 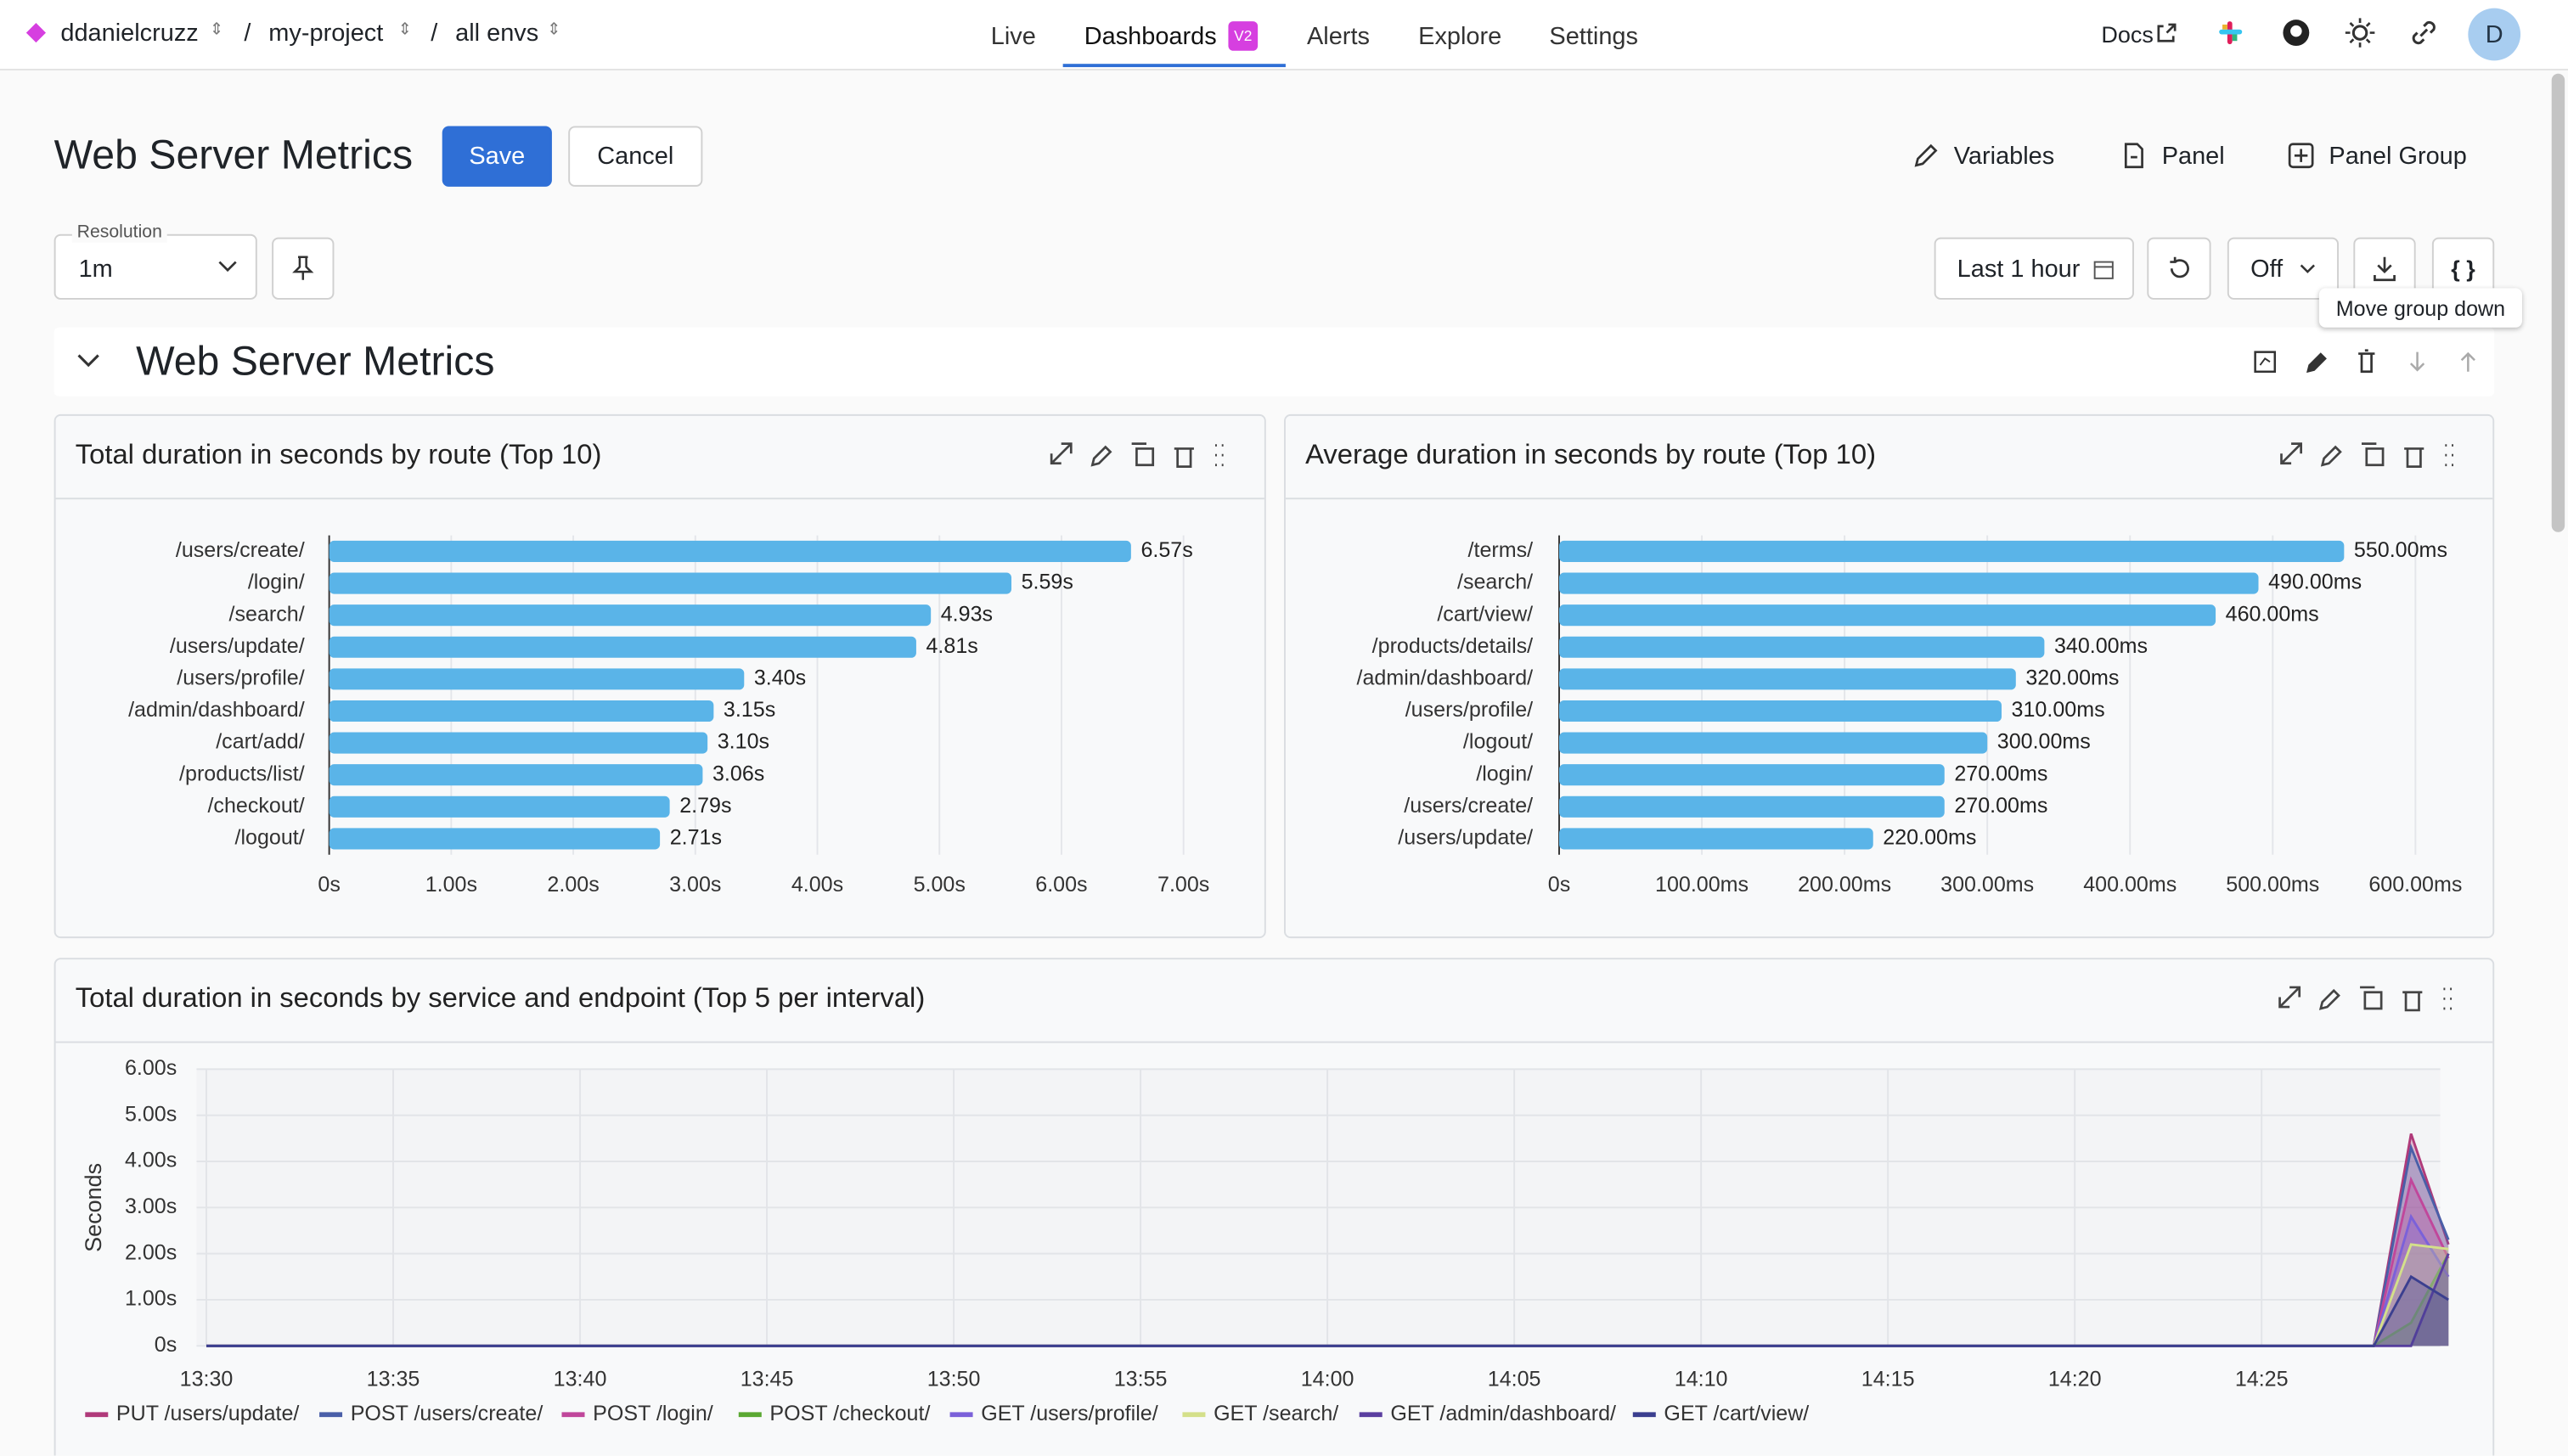 What do you see at coordinates (497, 156) in the screenshot?
I see `save-button: Save` at bounding box center [497, 156].